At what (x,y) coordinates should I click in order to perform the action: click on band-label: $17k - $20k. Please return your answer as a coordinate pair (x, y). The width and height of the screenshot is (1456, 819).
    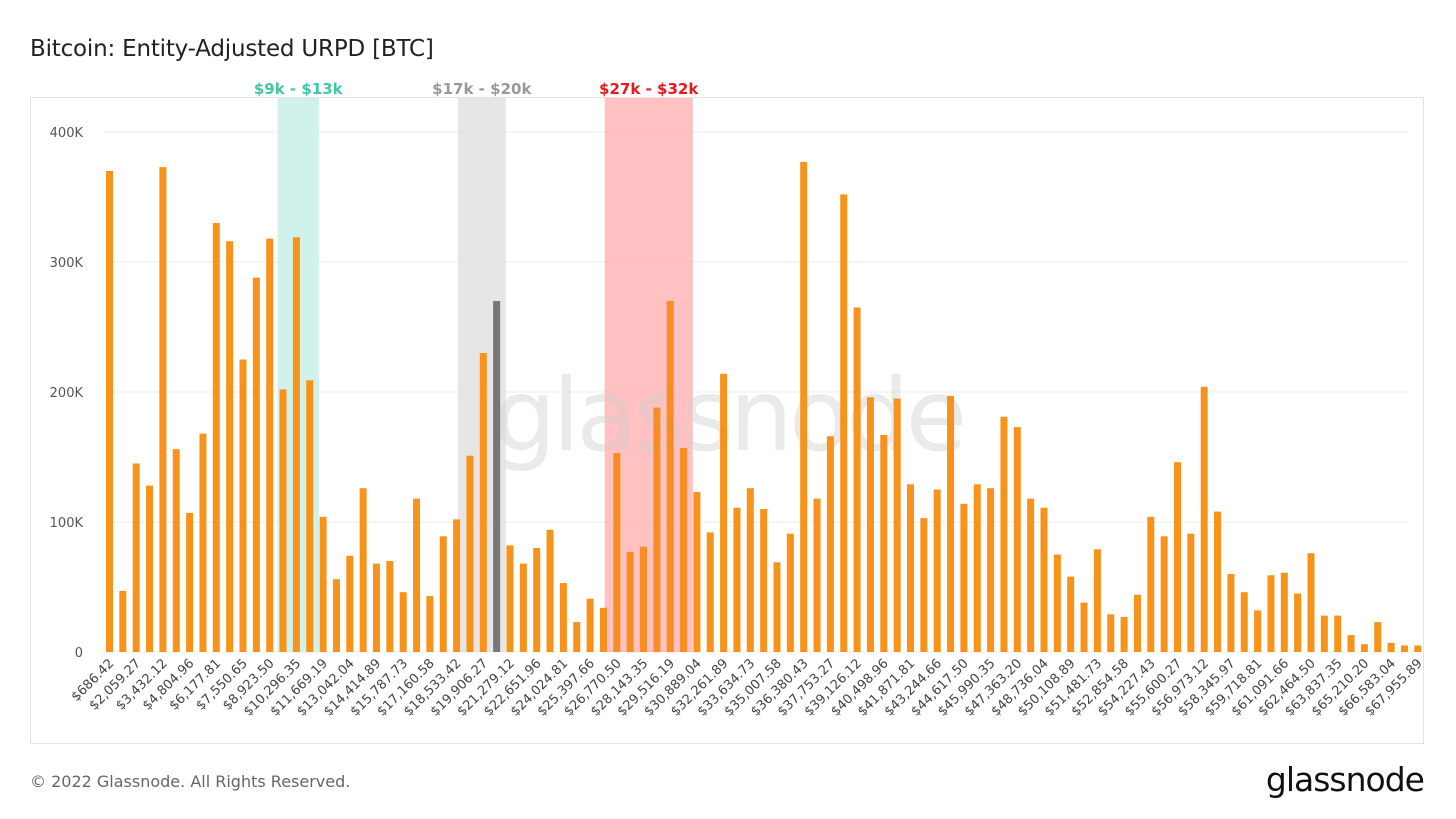
    Looking at the image, I should click on (482, 89).